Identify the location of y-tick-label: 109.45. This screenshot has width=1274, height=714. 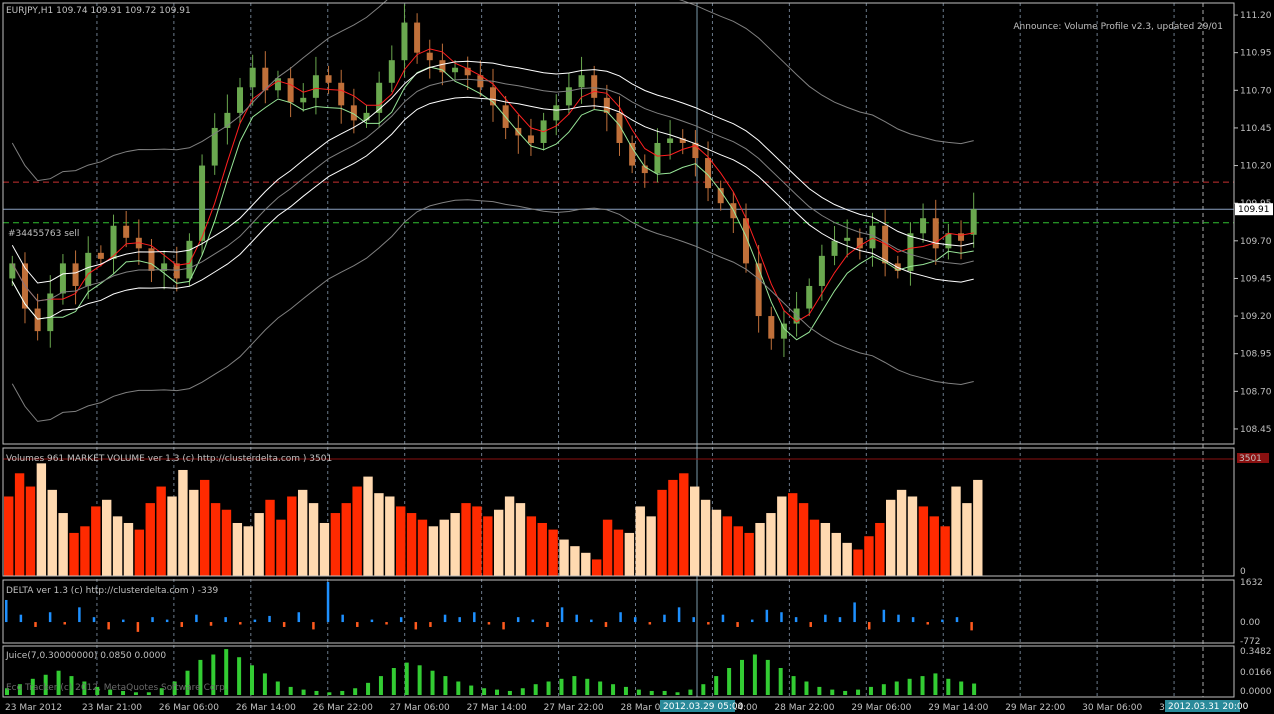
(1256, 279).